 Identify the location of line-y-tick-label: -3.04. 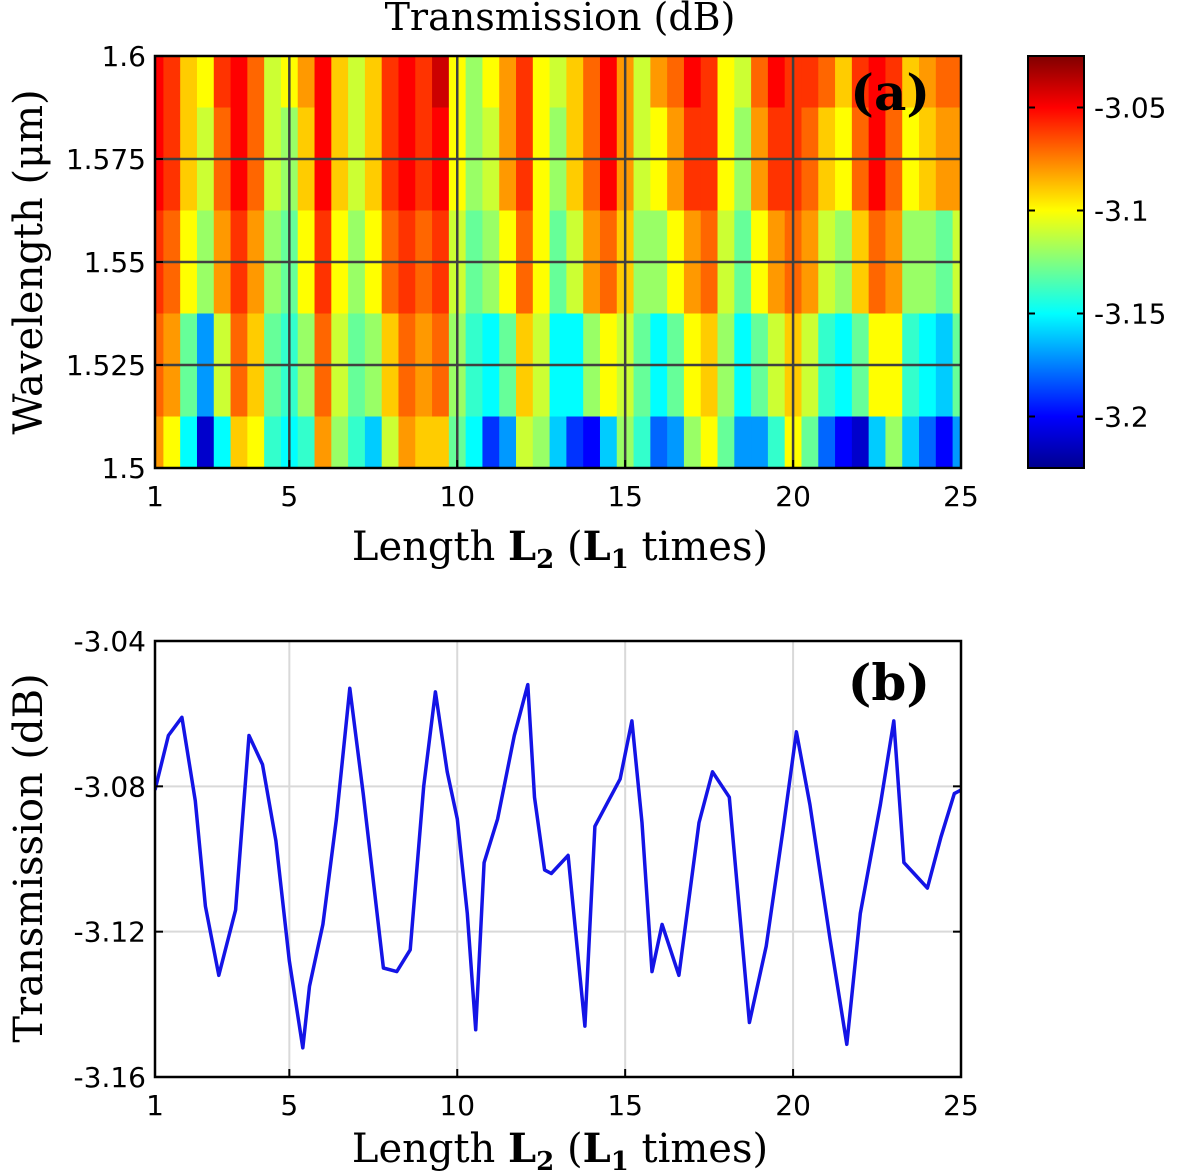
(110, 641).